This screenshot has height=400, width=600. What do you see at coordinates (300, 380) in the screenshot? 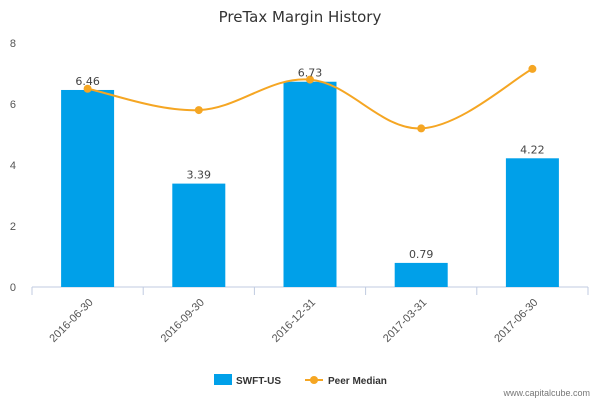
I see `legend: SWFT-US Peer Median` at bounding box center [300, 380].